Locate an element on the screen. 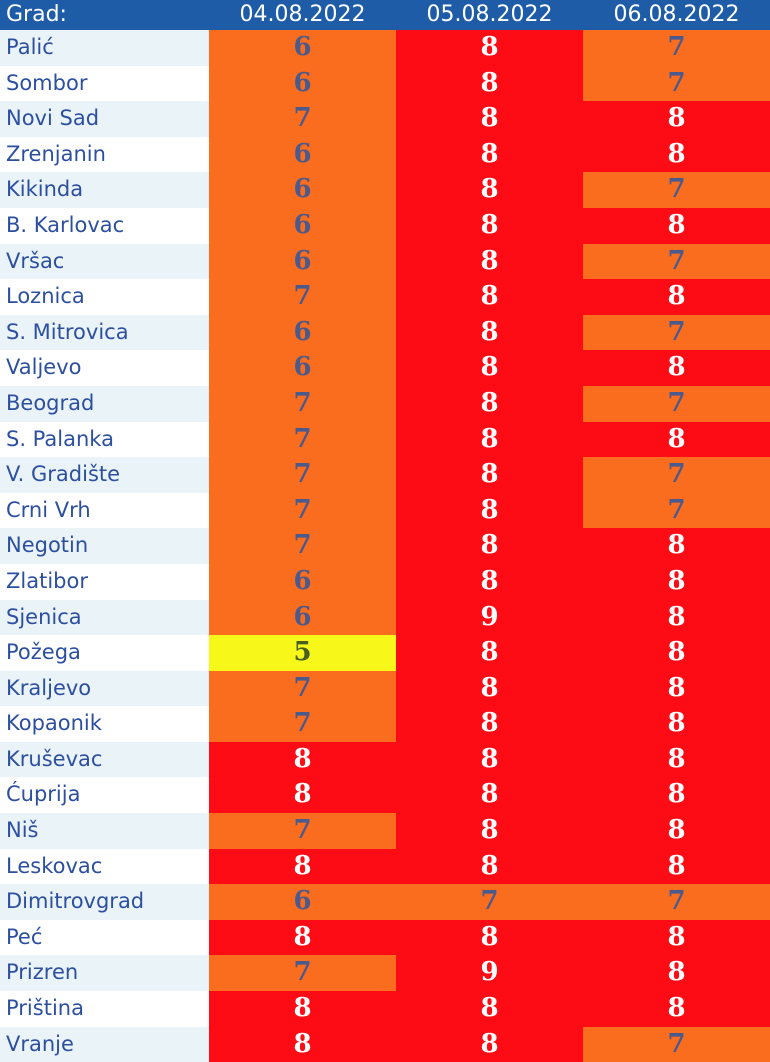 The image size is (770, 1062). table-row: Vranje 8 8 7 is located at coordinates (385, 1044).